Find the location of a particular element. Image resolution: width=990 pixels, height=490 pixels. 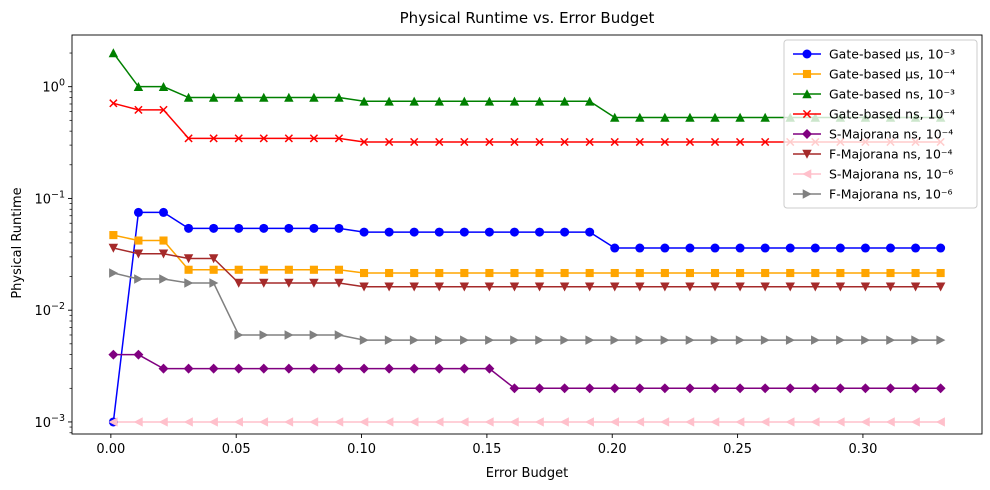

x-tick-label: 0.25 is located at coordinates (737, 449).